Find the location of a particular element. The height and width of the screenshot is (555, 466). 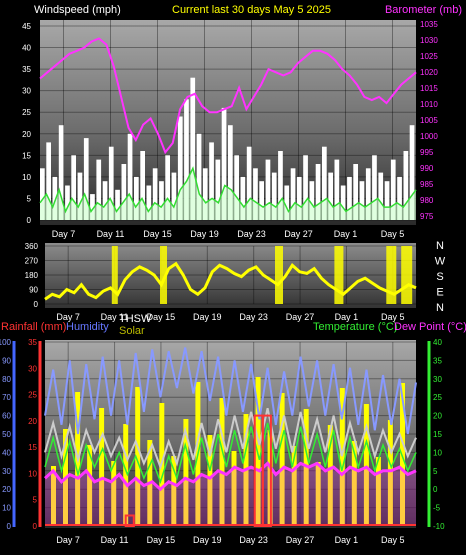

x-tick-label: Day 1 is located at coordinates (346, 234).